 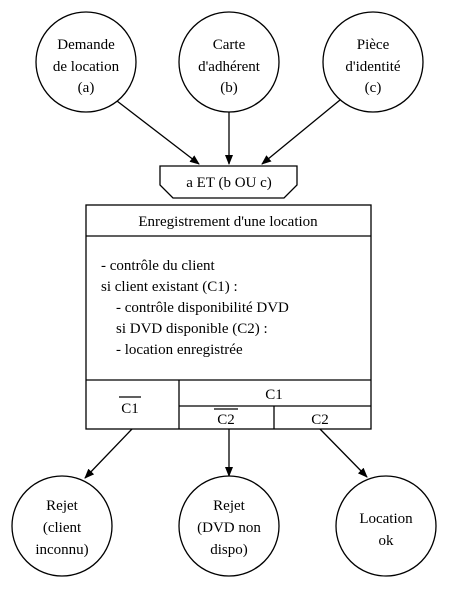 What do you see at coordinates (61, 550) in the screenshot?
I see `result-label-line: inconnu)` at bounding box center [61, 550].